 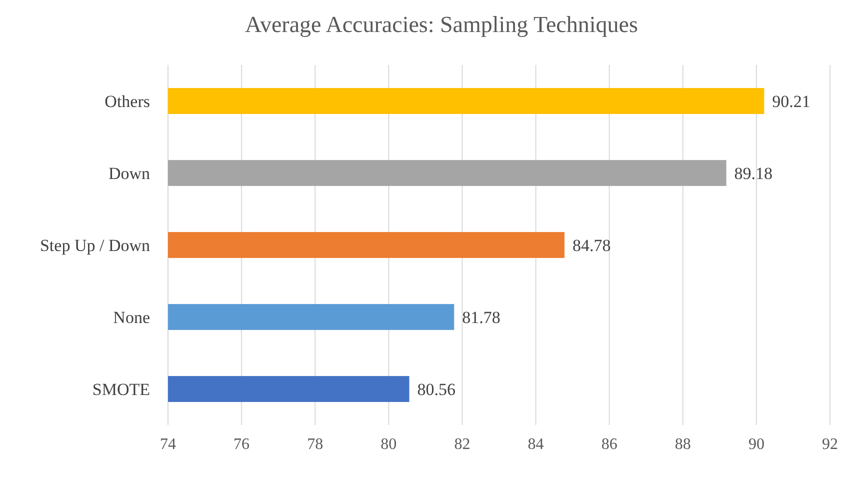 What do you see at coordinates (756, 444) in the screenshot?
I see `x-tick-label: 90` at bounding box center [756, 444].